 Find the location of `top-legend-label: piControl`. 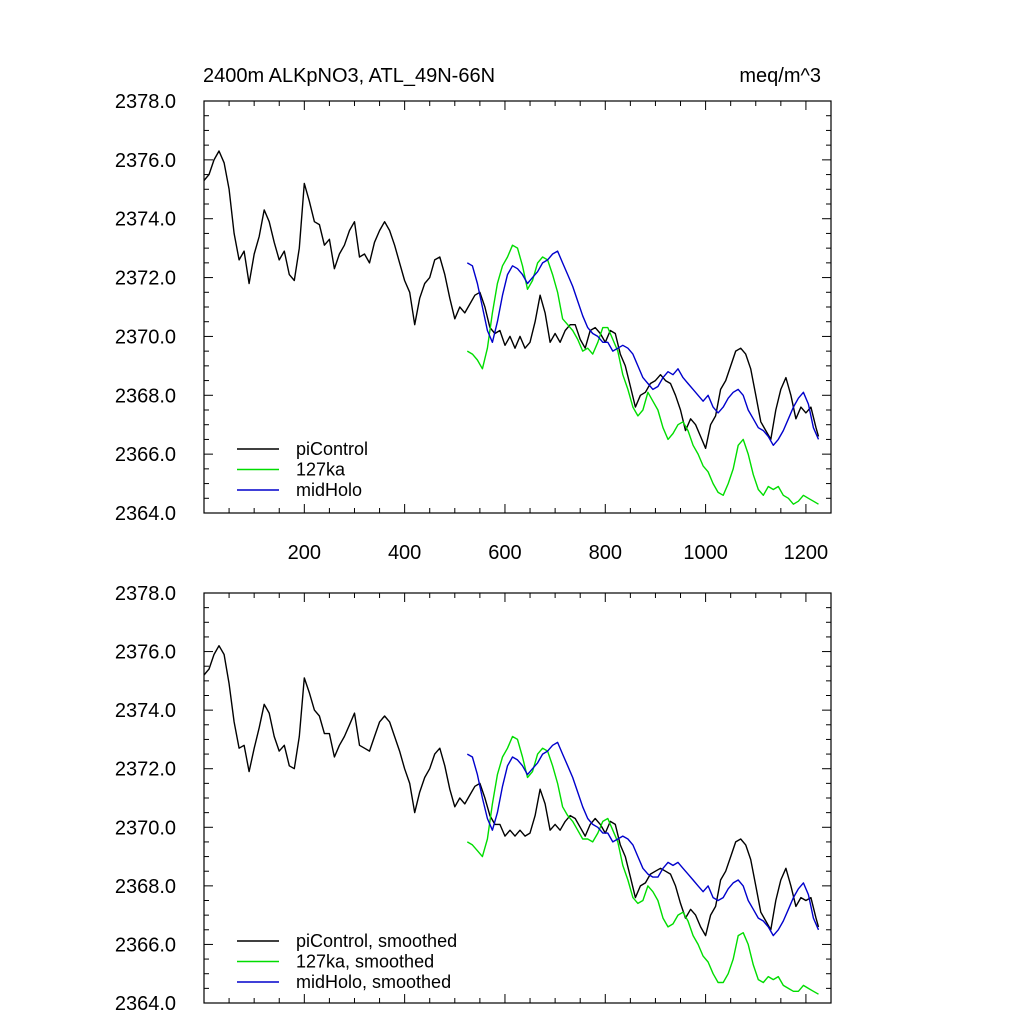

top-legend-label: piControl is located at coordinates (332, 449).